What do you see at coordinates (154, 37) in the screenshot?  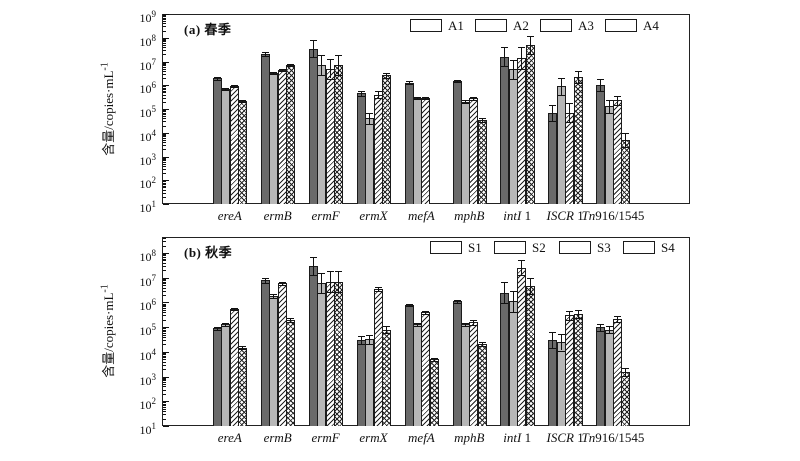 I see `y-tick-exponent: 8` at bounding box center [154, 37].